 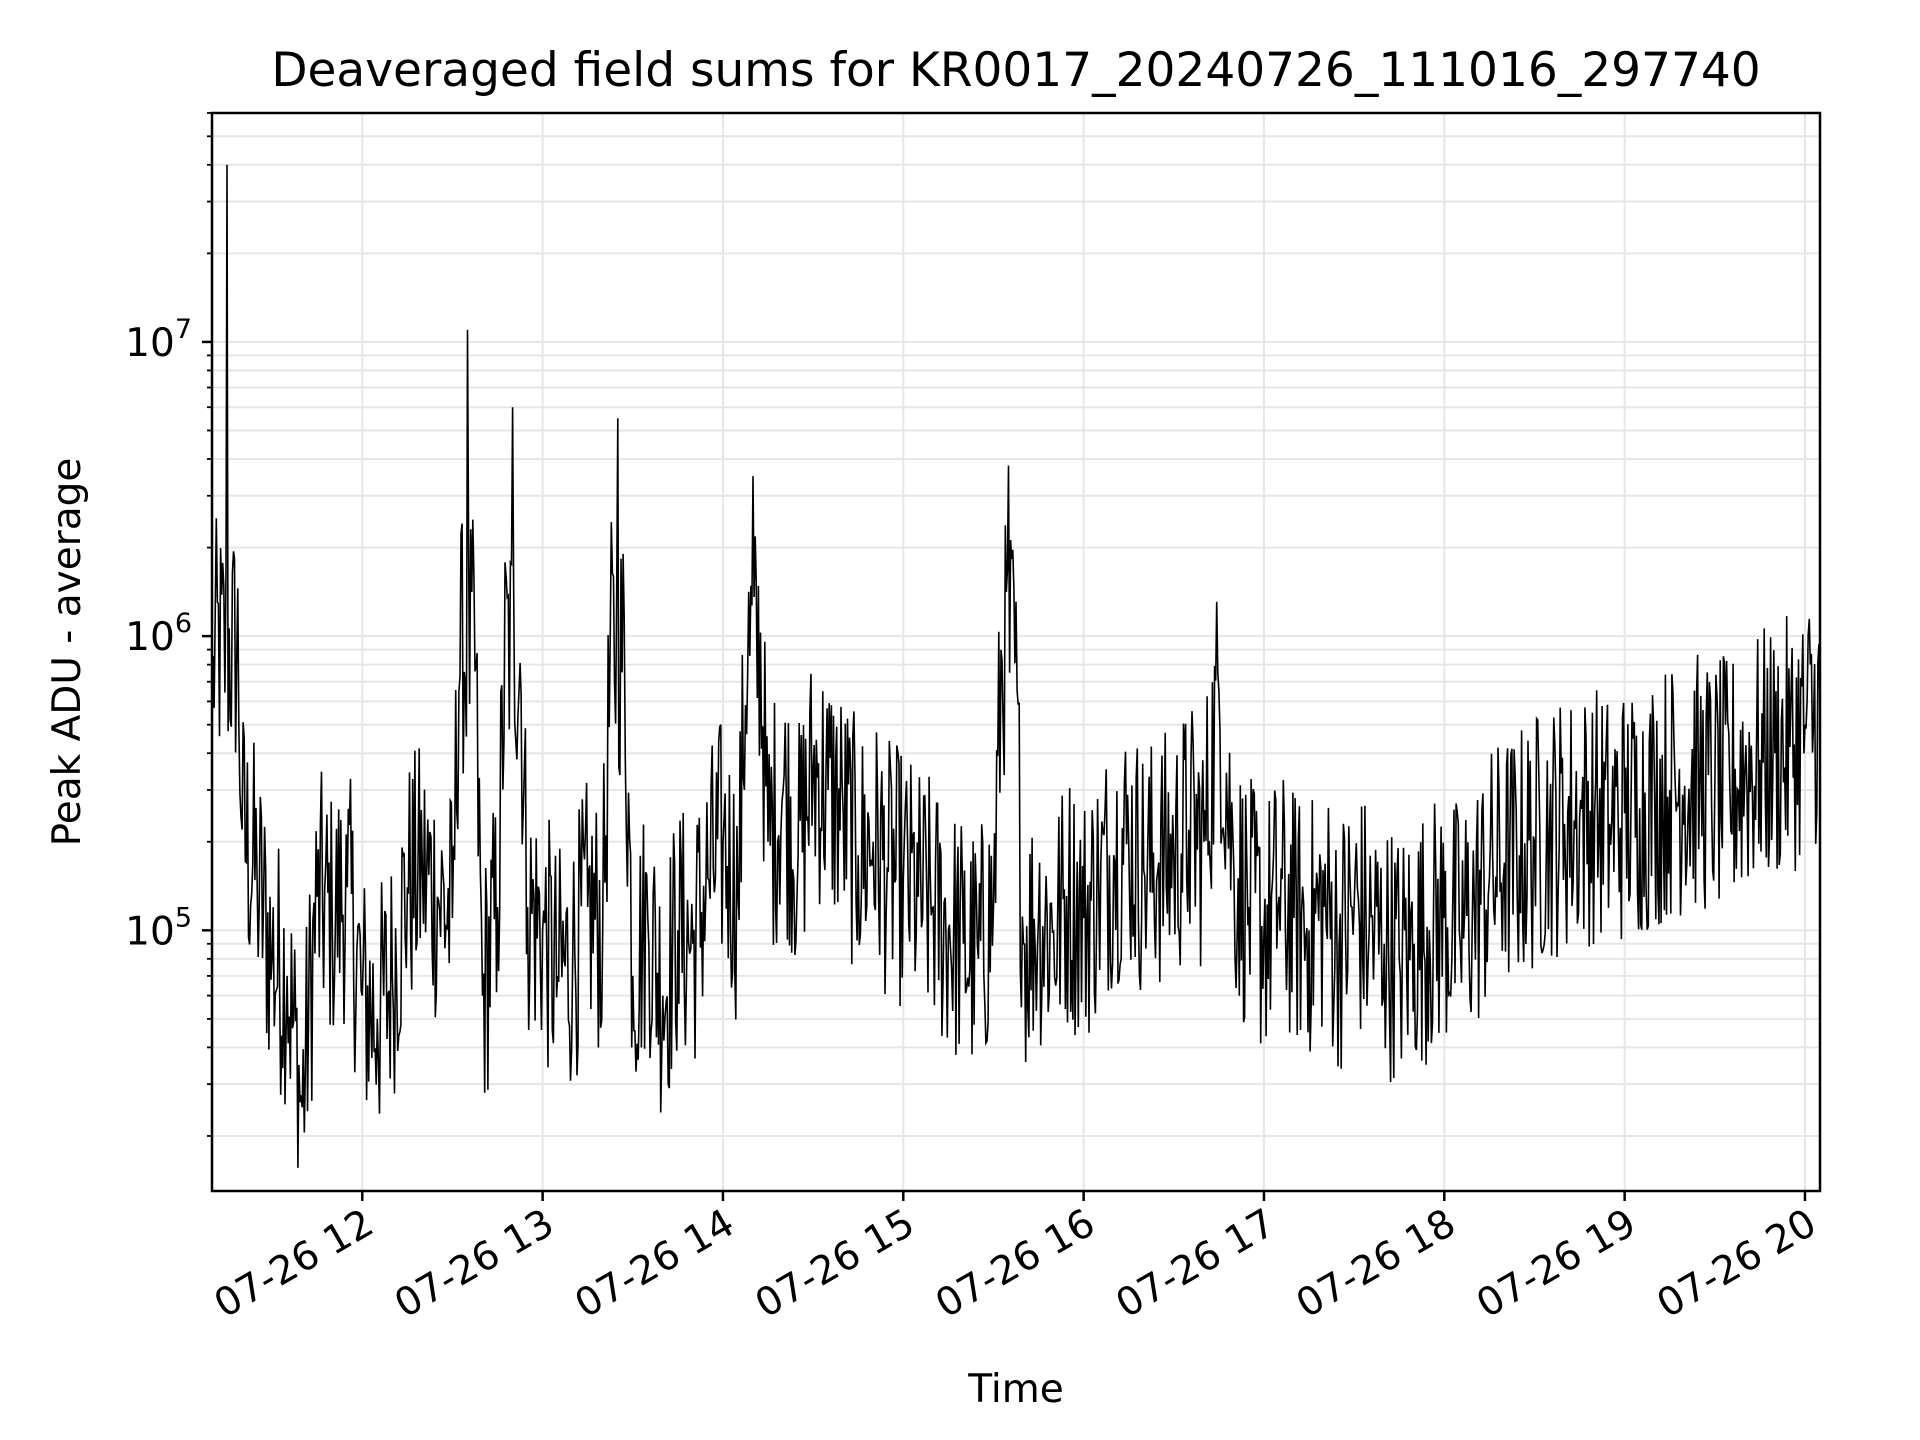 I want to click on y-tick-label: 10⁶, so click(x=158, y=634).